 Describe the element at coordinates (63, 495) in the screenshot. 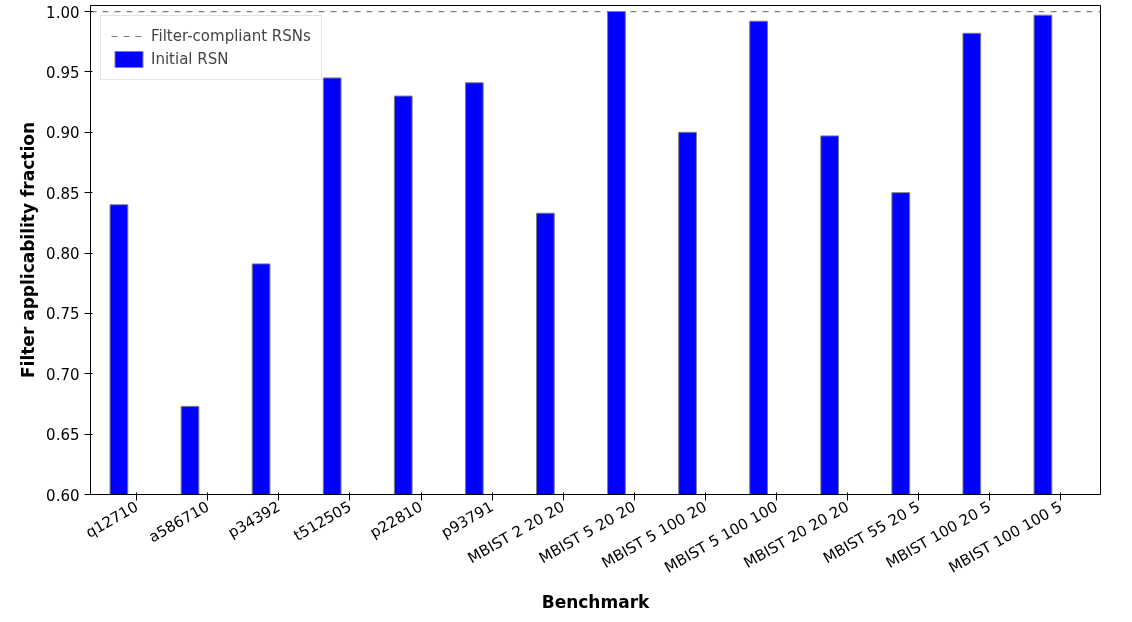

I see `y-tick-label: 0.60` at that location.